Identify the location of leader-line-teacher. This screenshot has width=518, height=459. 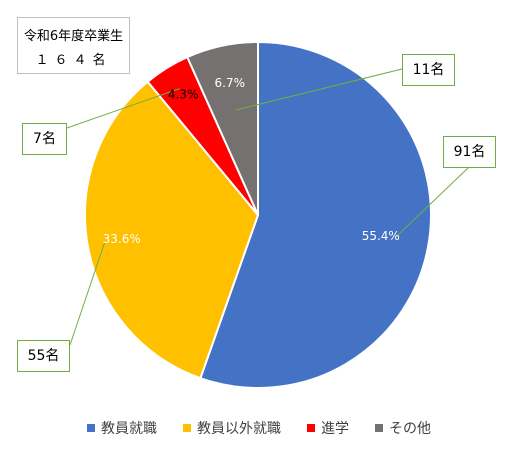
(431, 203).